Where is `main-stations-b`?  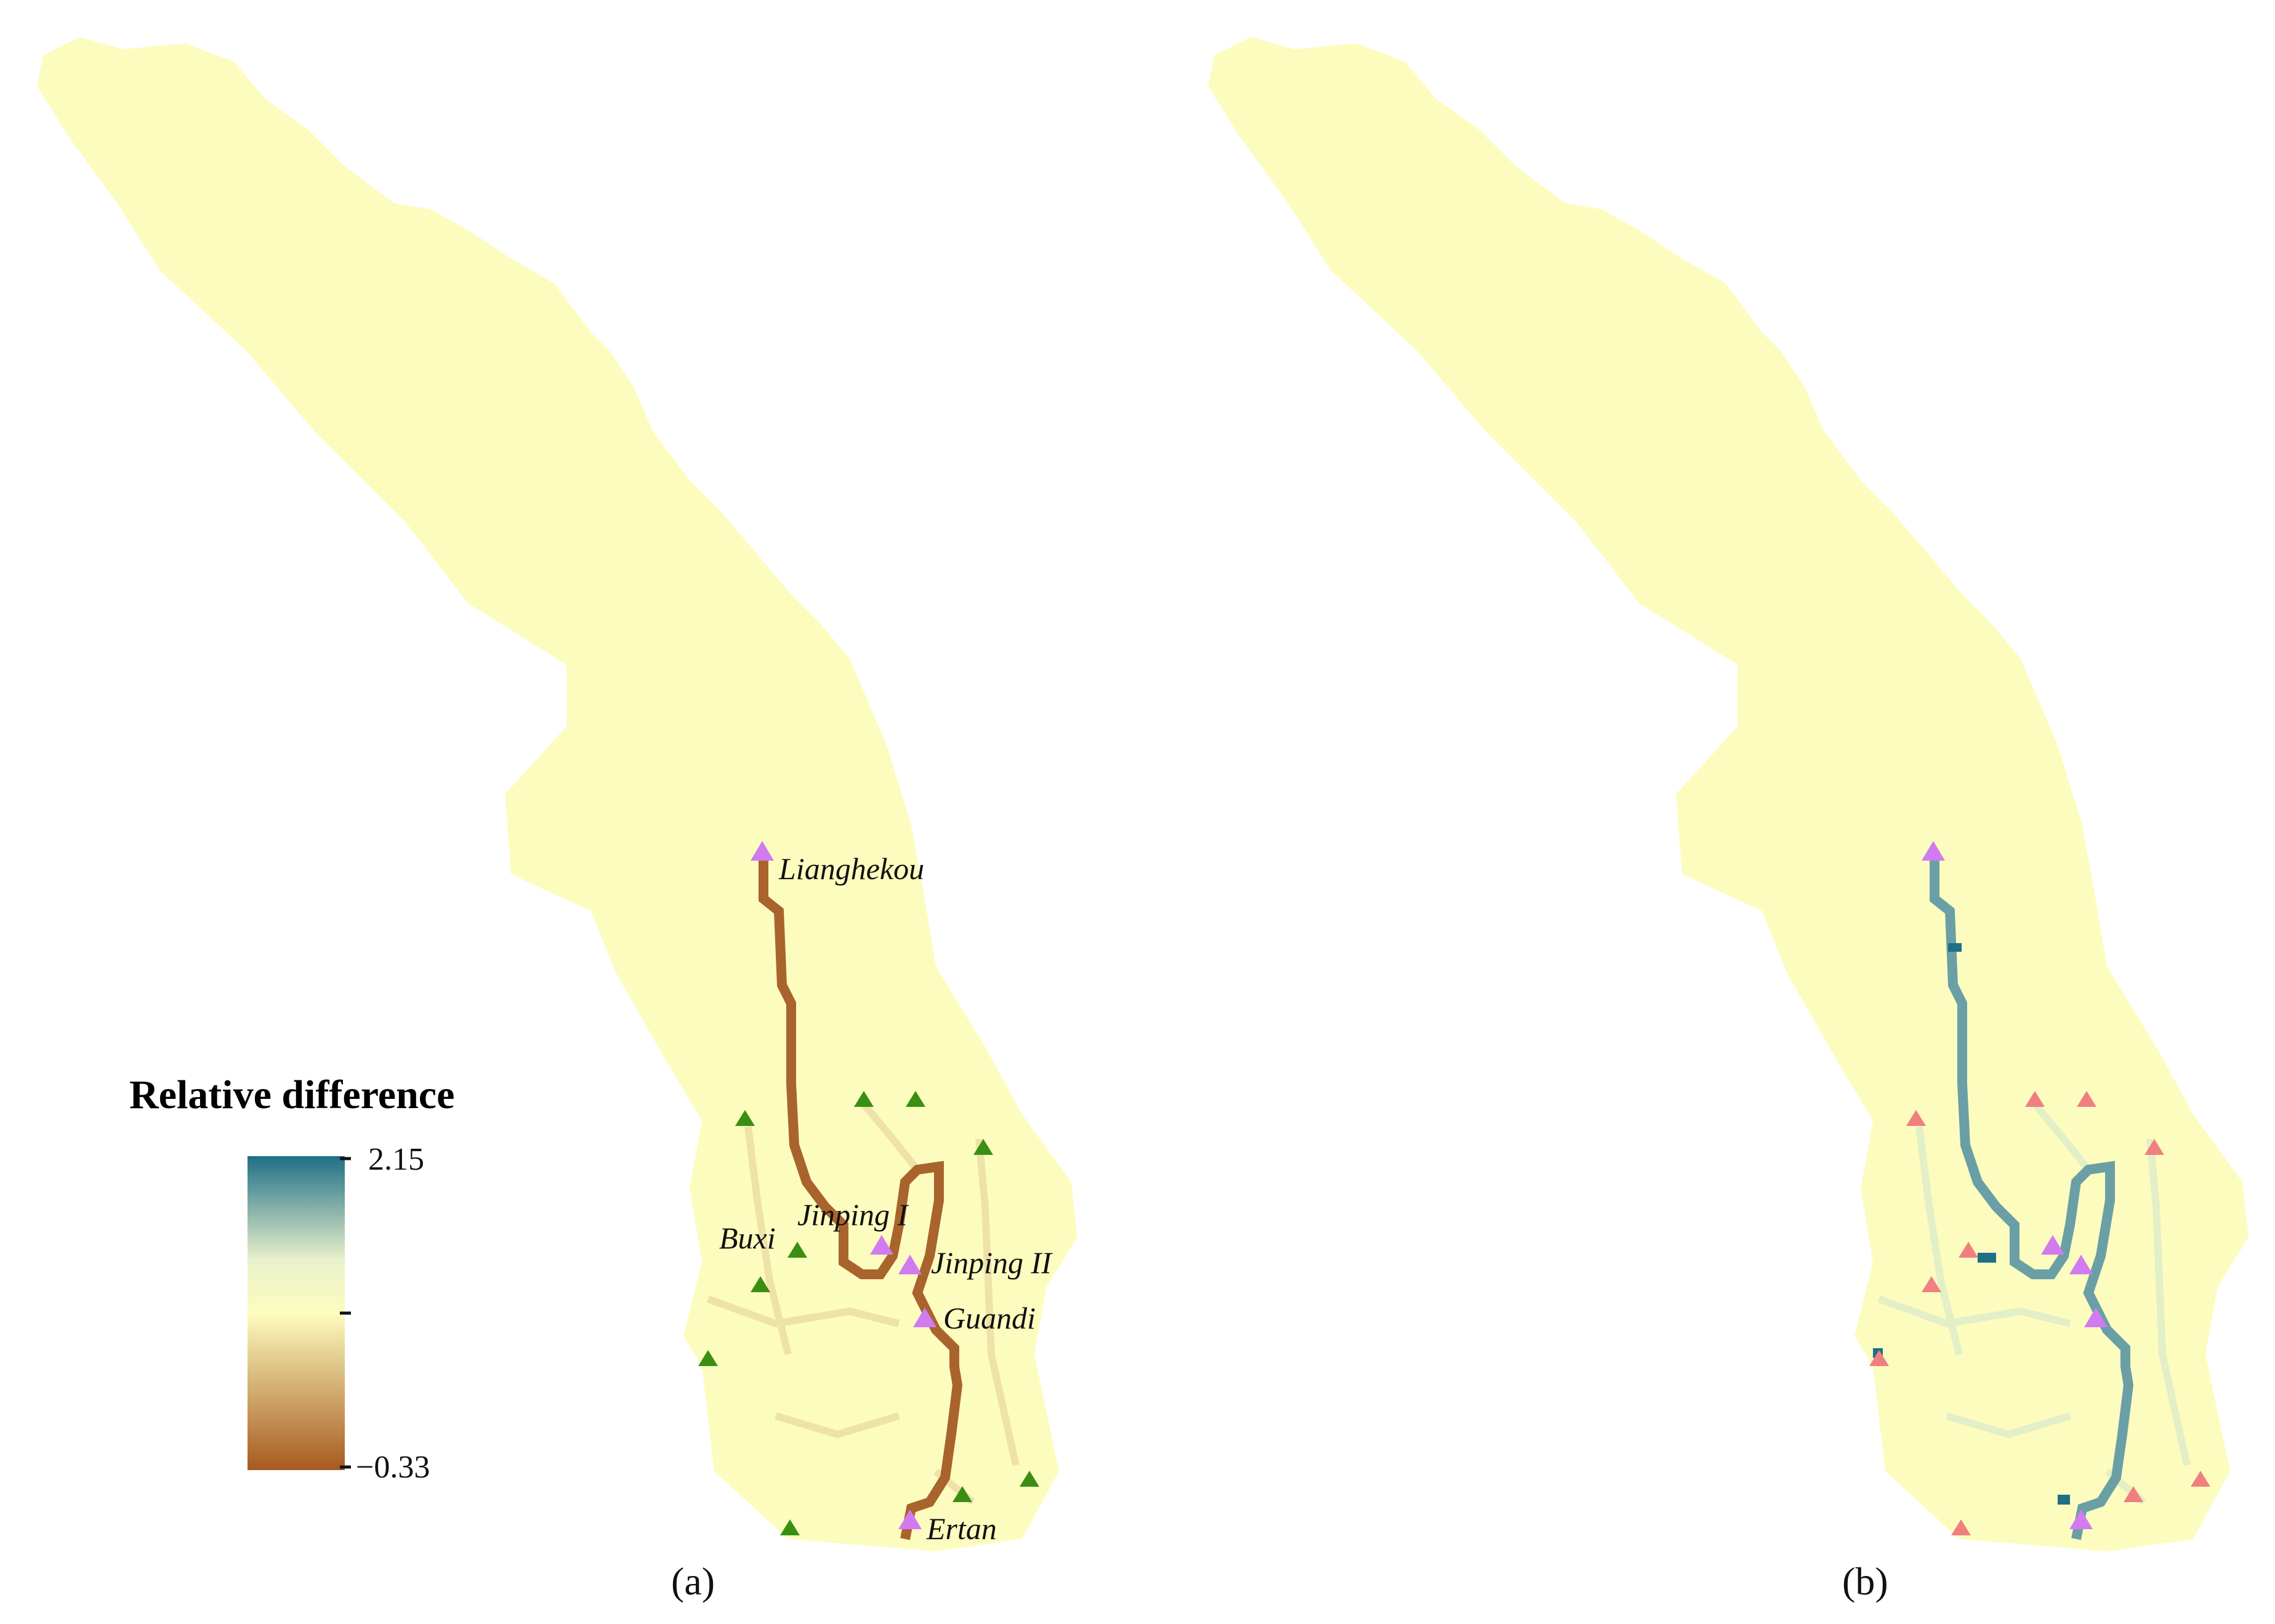 main-stations-b is located at coordinates (2015, 1185).